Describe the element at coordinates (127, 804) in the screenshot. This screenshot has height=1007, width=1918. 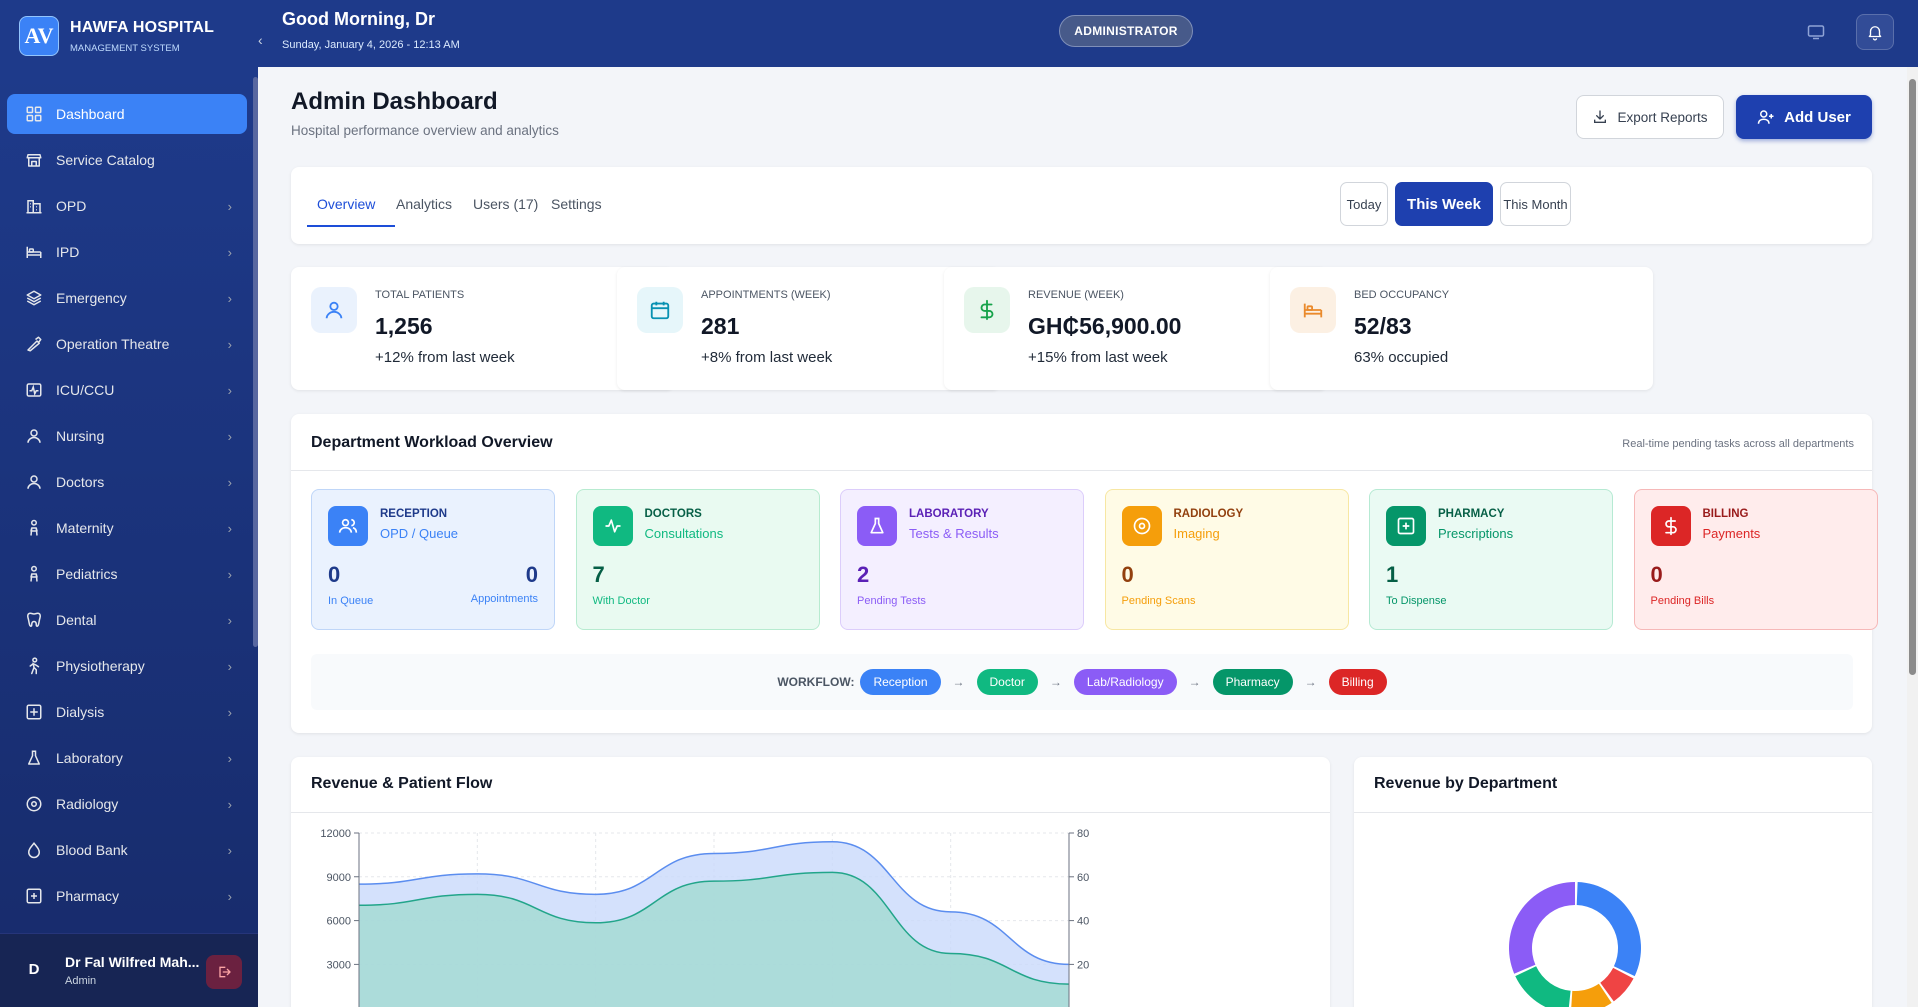
I see `sidebar-item-radiology: Radiology ›` at that location.